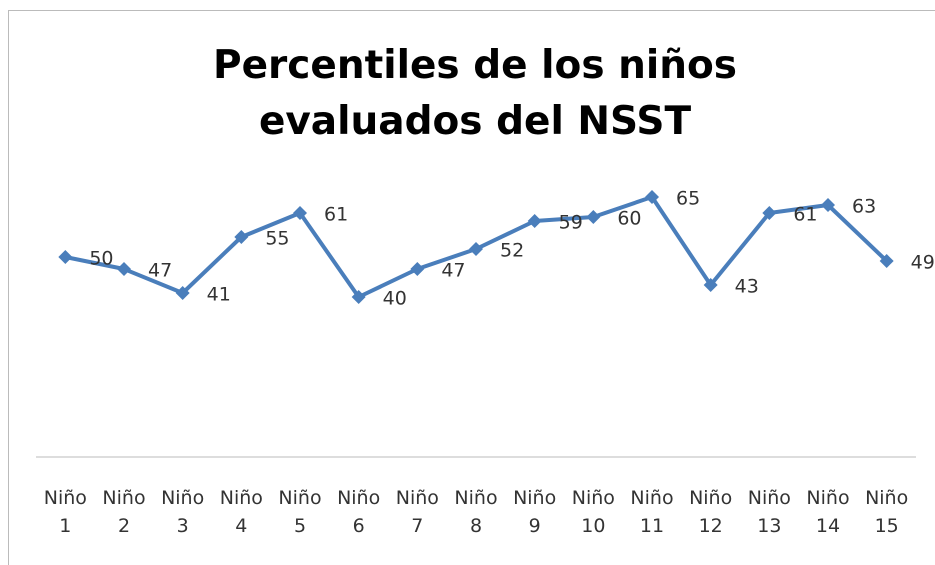  Describe the element at coordinates (101, 259) in the screenshot. I see `data-label: 50` at that location.